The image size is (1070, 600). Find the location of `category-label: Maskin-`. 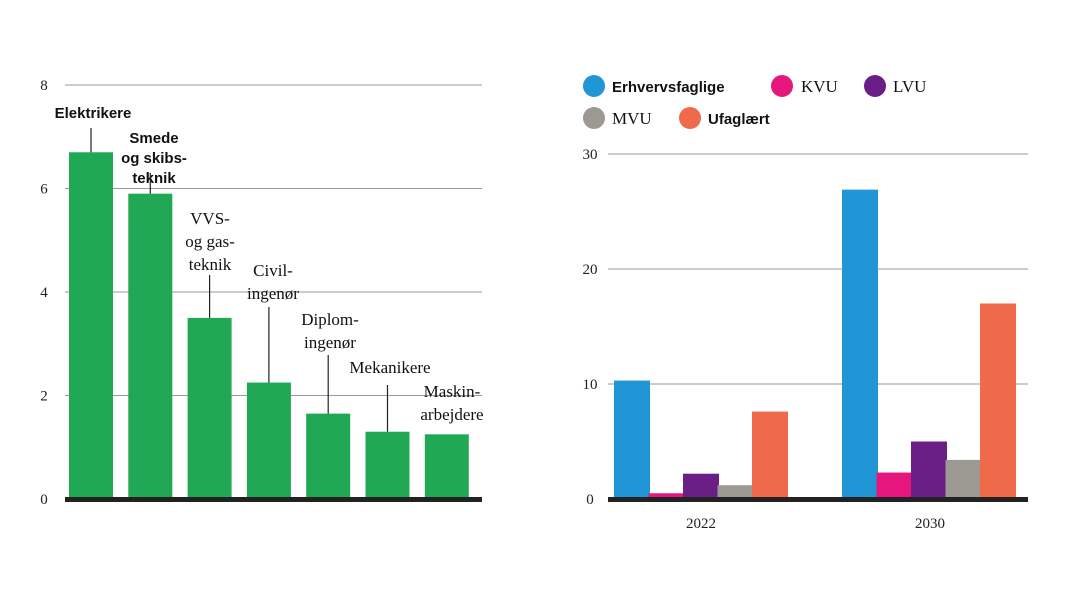

category-label: Maskin- is located at coordinates (452, 391).